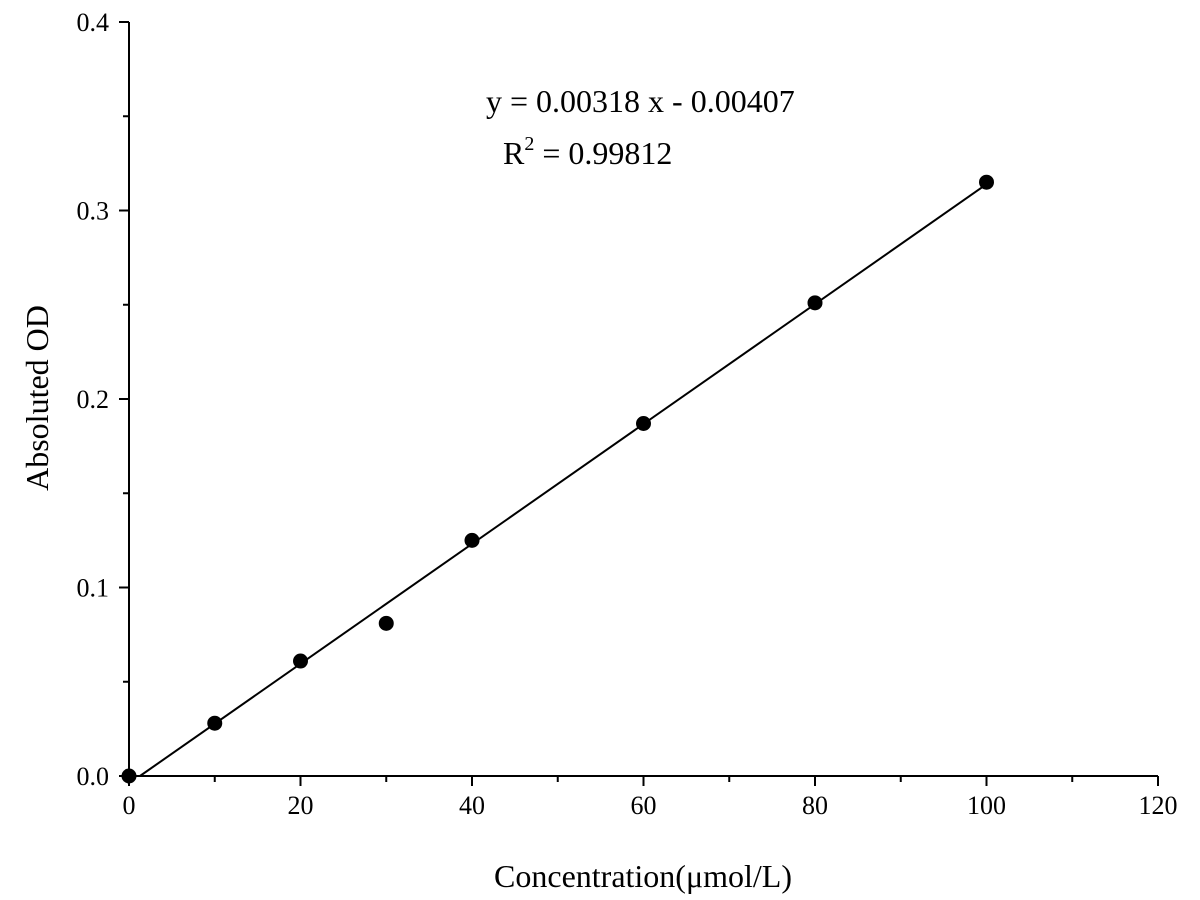 The height and width of the screenshot is (900, 1200). I want to click on fit-equation-label: y = 0.00318 x - 0.00407, so click(640, 101).